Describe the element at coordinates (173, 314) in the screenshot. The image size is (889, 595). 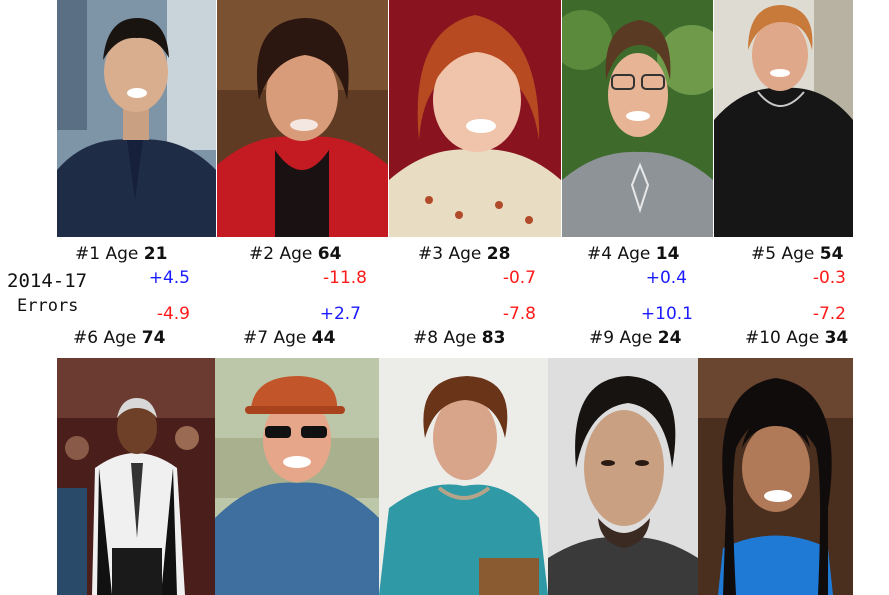
I see `error-6: -4.9` at that location.